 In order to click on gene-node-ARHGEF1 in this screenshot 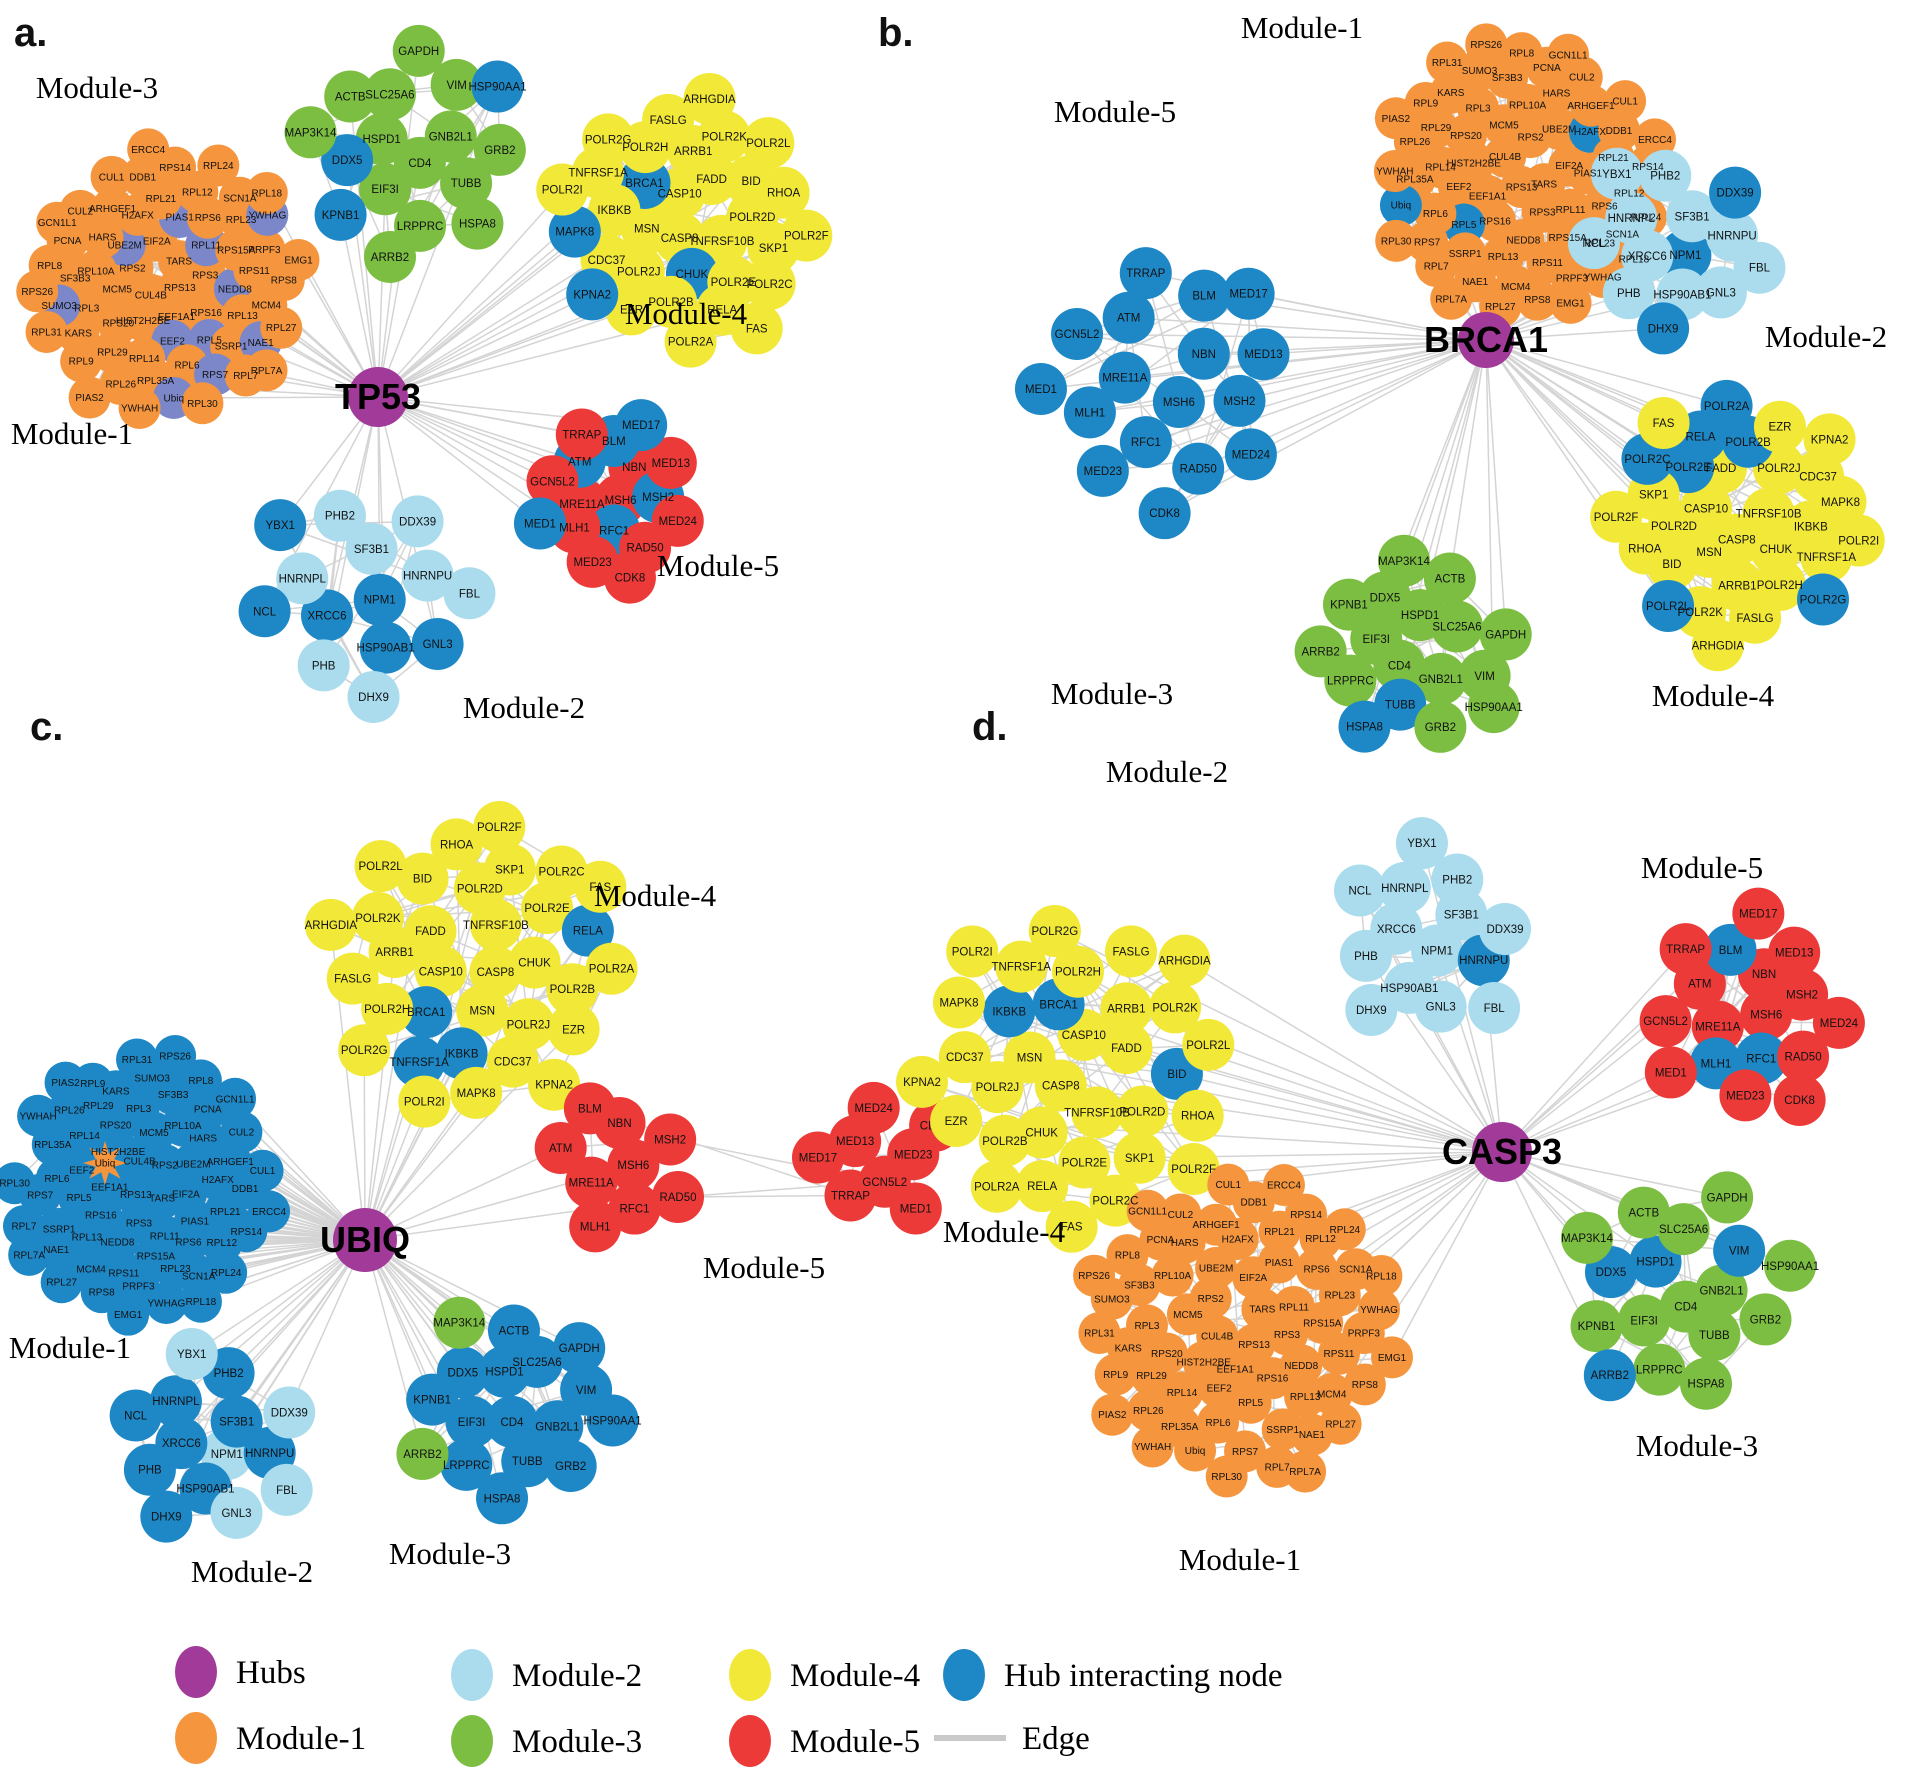, I will do `click(1216, 1224)`.